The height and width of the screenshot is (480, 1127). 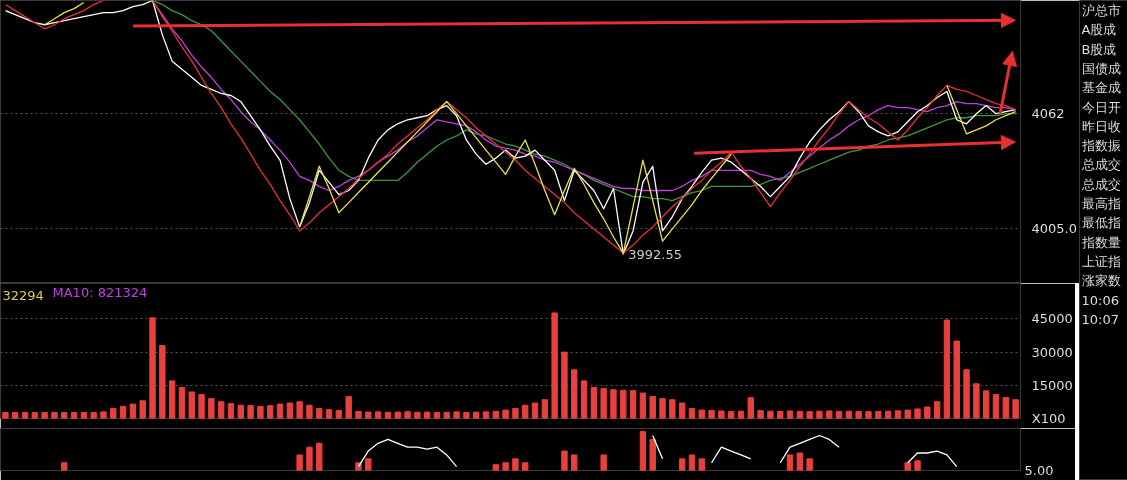 What do you see at coordinates (1101, 107) in the screenshot?
I see `text: 今日开` at bounding box center [1101, 107].